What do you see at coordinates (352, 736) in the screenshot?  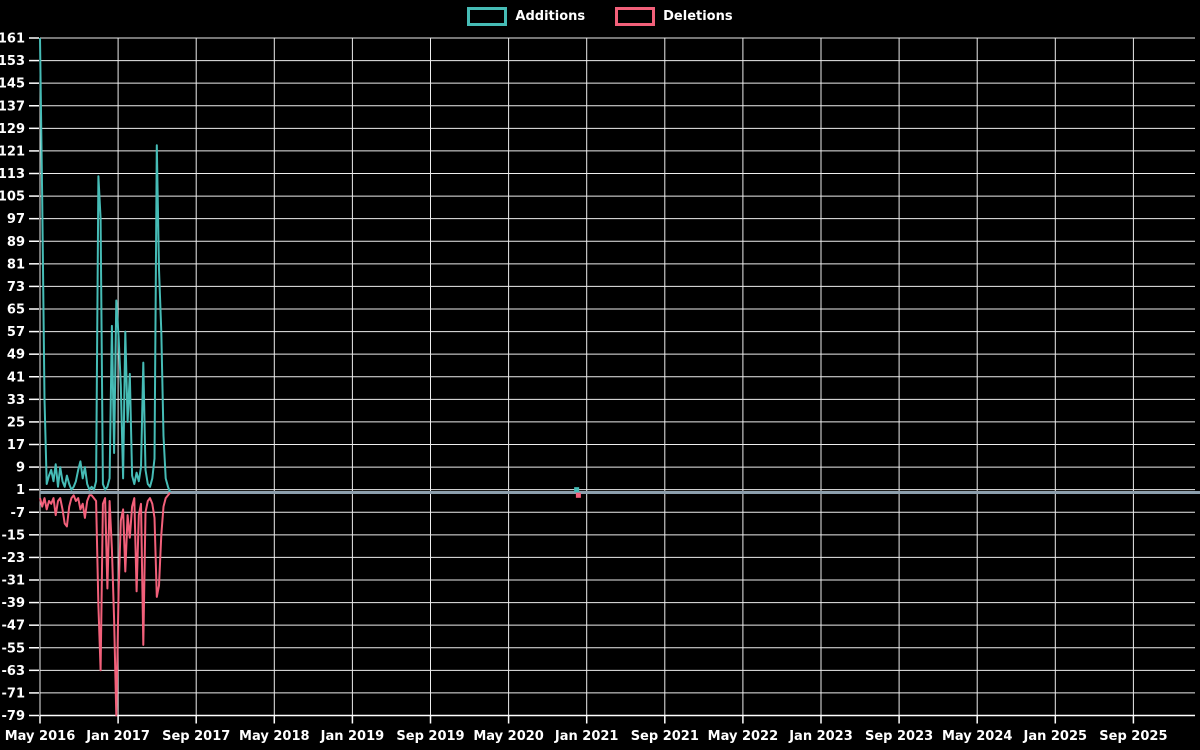 I see `x-axis-label: Jan 2019` at bounding box center [352, 736].